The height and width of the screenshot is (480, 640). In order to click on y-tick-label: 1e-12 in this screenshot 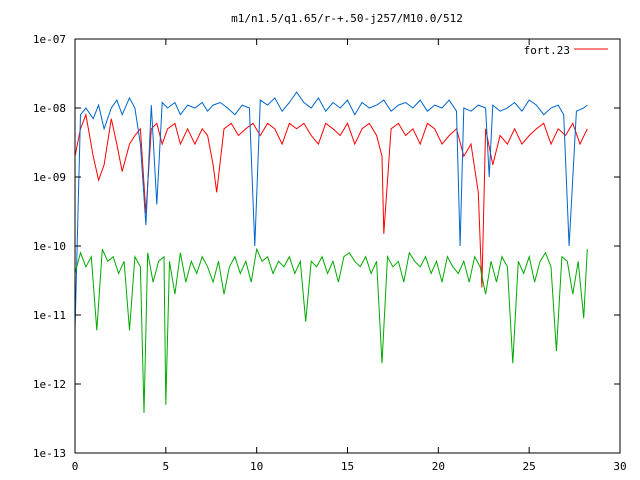, I will do `click(49, 384)`.